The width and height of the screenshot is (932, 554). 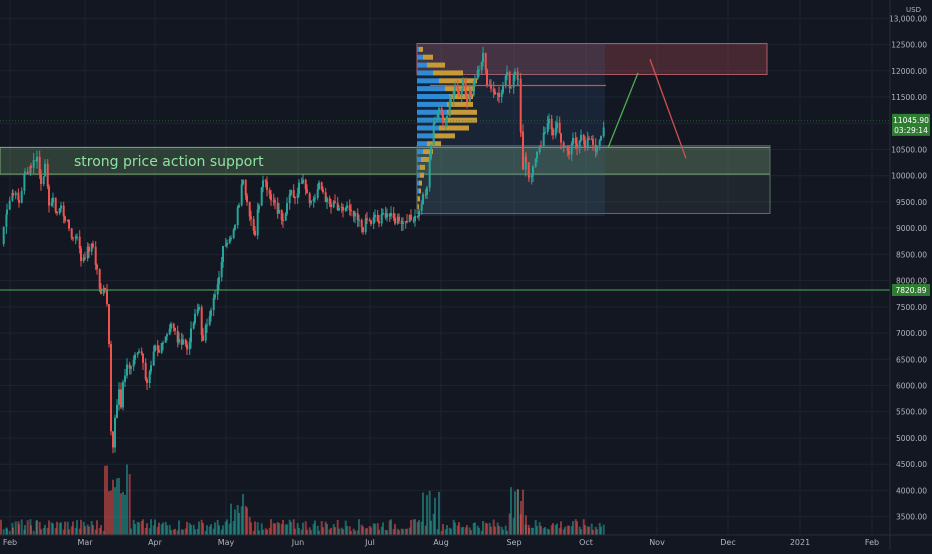 I want to click on y-tick-label: 3500.00, so click(x=911, y=517).